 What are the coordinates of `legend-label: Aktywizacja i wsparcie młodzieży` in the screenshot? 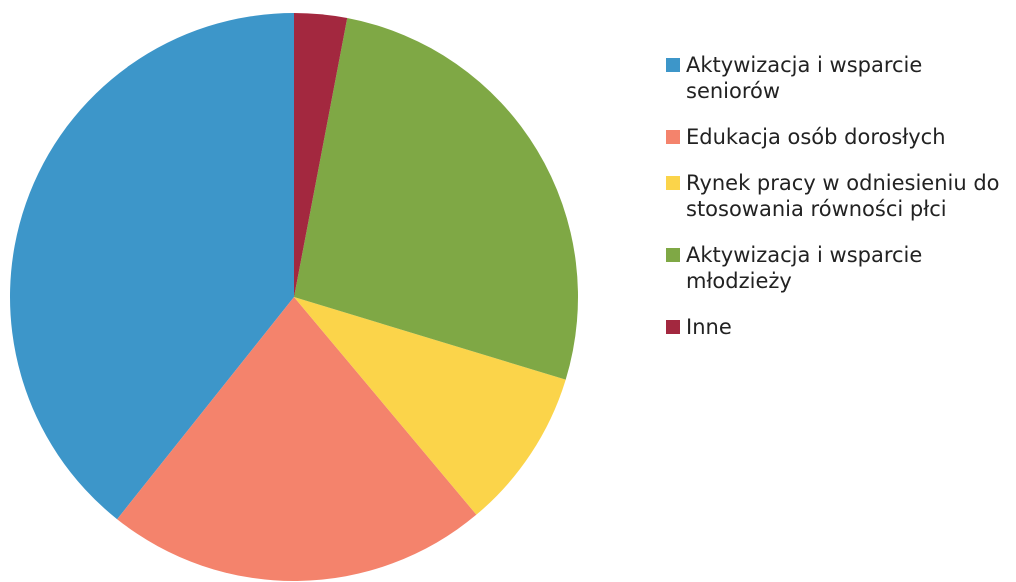 It's located at (804, 268).